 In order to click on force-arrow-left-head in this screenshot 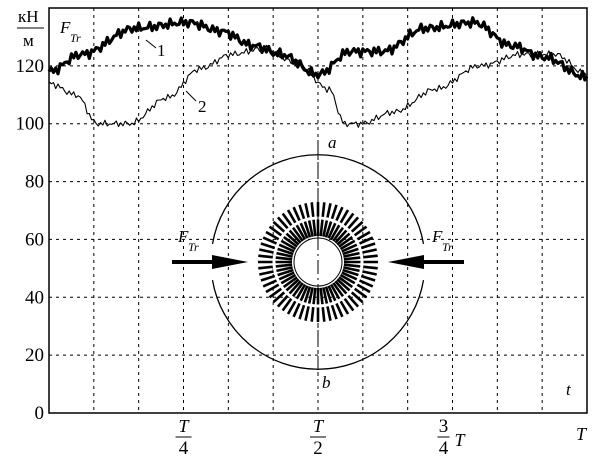, I will do `click(230, 262)`.